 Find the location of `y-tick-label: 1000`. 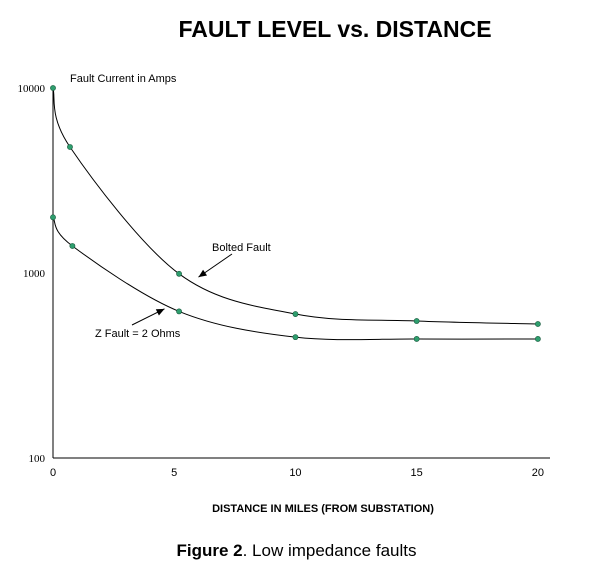

y-tick-label: 1000 is located at coordinates (34, 274).